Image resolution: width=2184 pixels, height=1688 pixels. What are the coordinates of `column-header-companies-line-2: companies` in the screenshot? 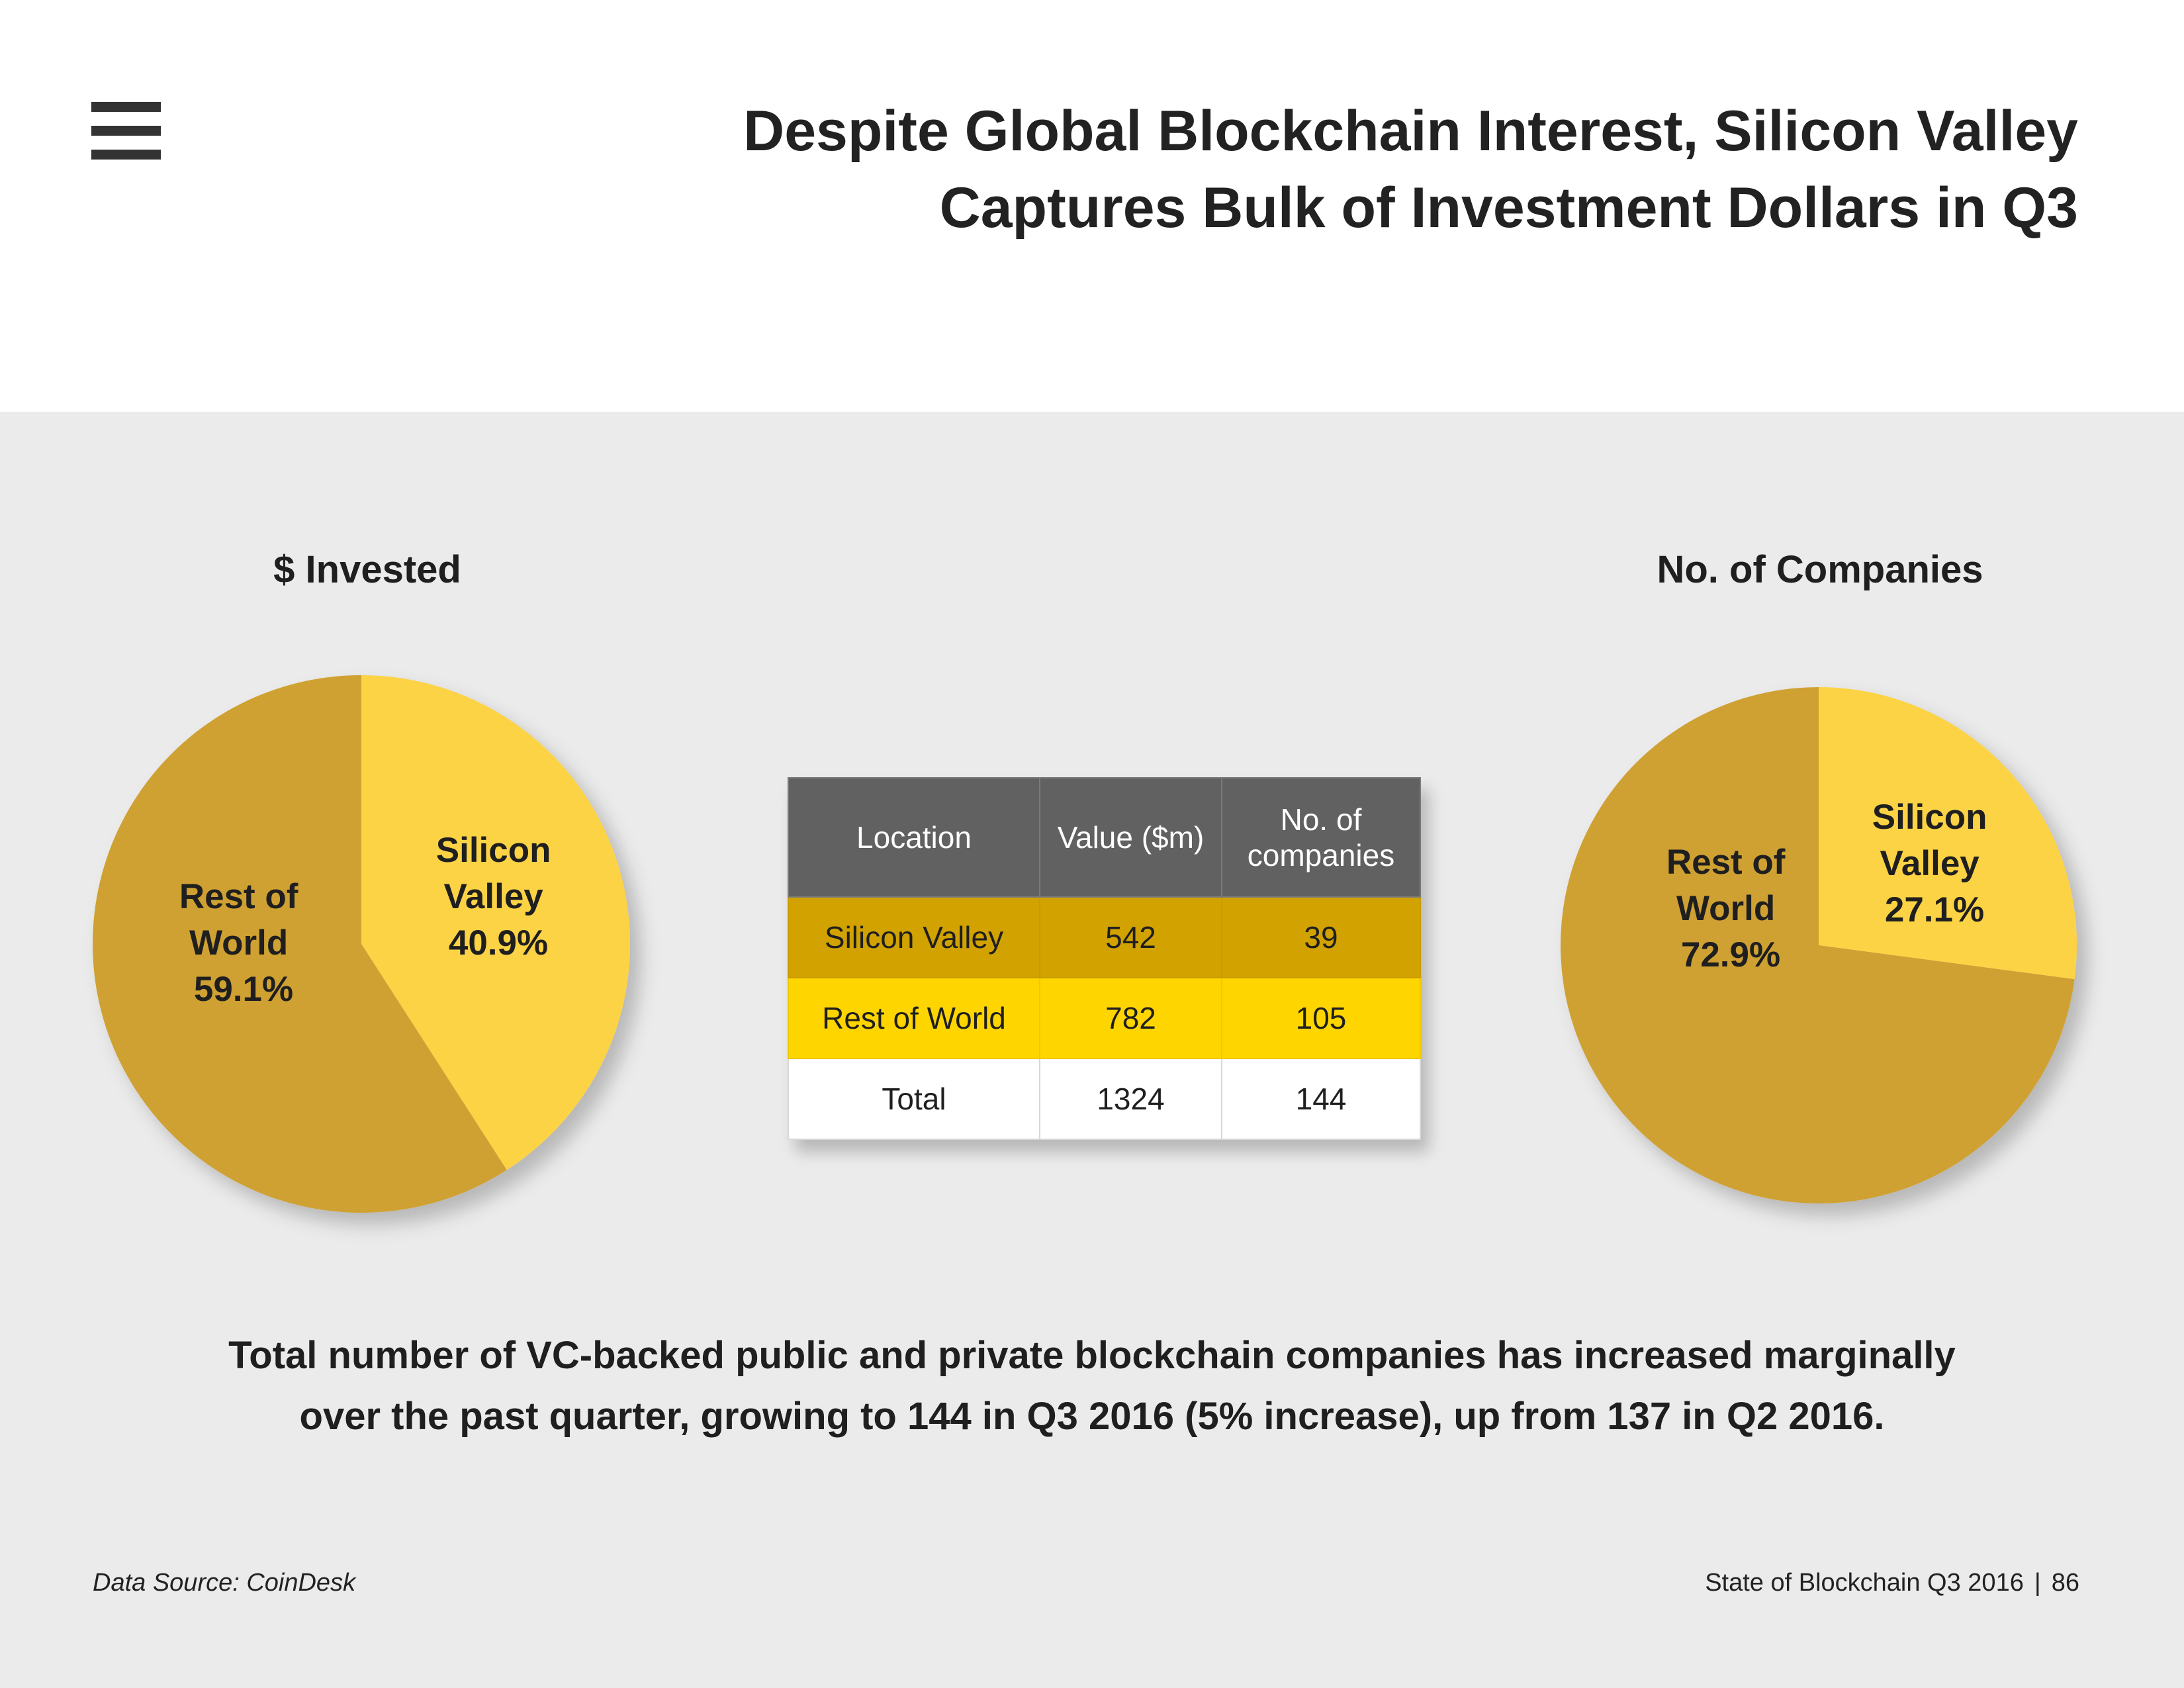 It's located at (1321, 855).